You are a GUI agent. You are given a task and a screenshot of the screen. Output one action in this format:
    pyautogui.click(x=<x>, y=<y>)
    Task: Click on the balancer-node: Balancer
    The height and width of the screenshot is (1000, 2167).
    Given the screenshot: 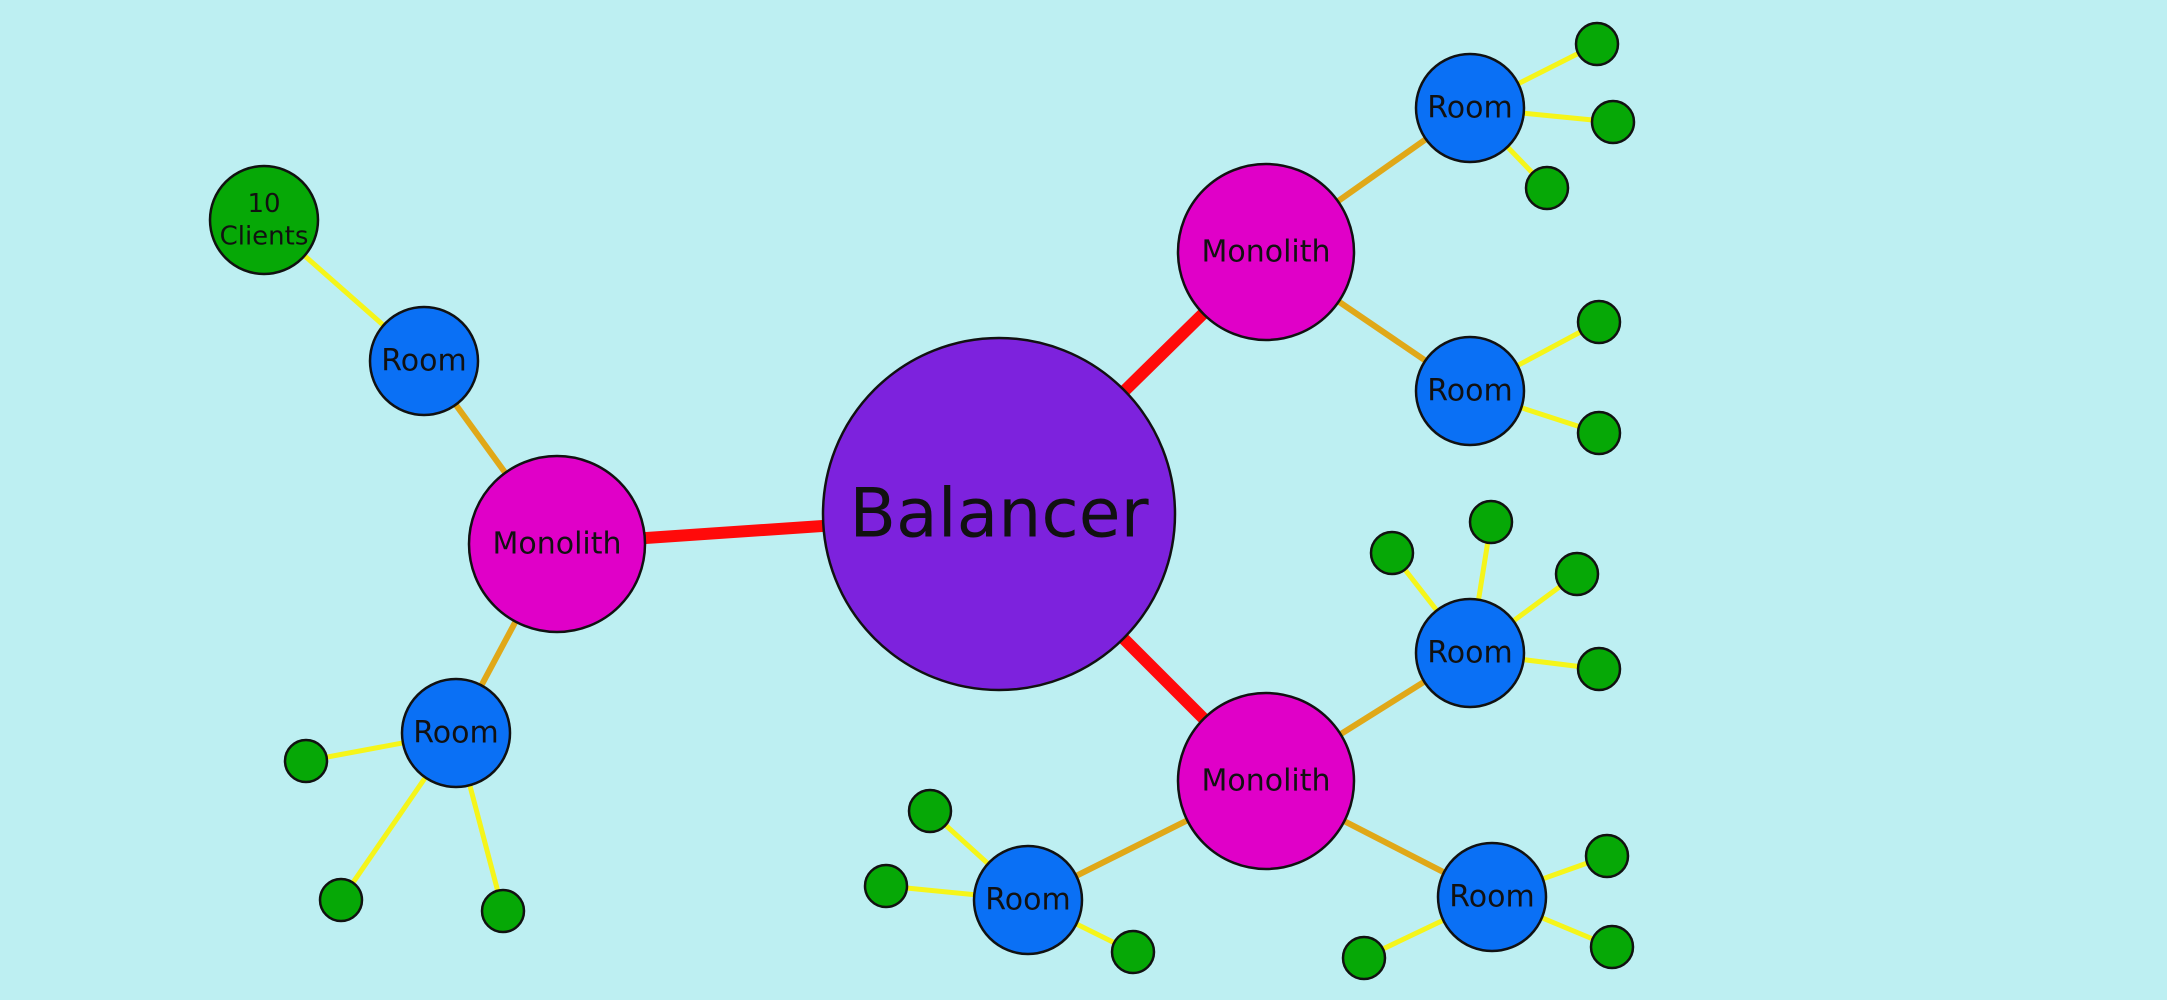 What is the action you would take?
    pyautogui.click(x=999, y=514)
    